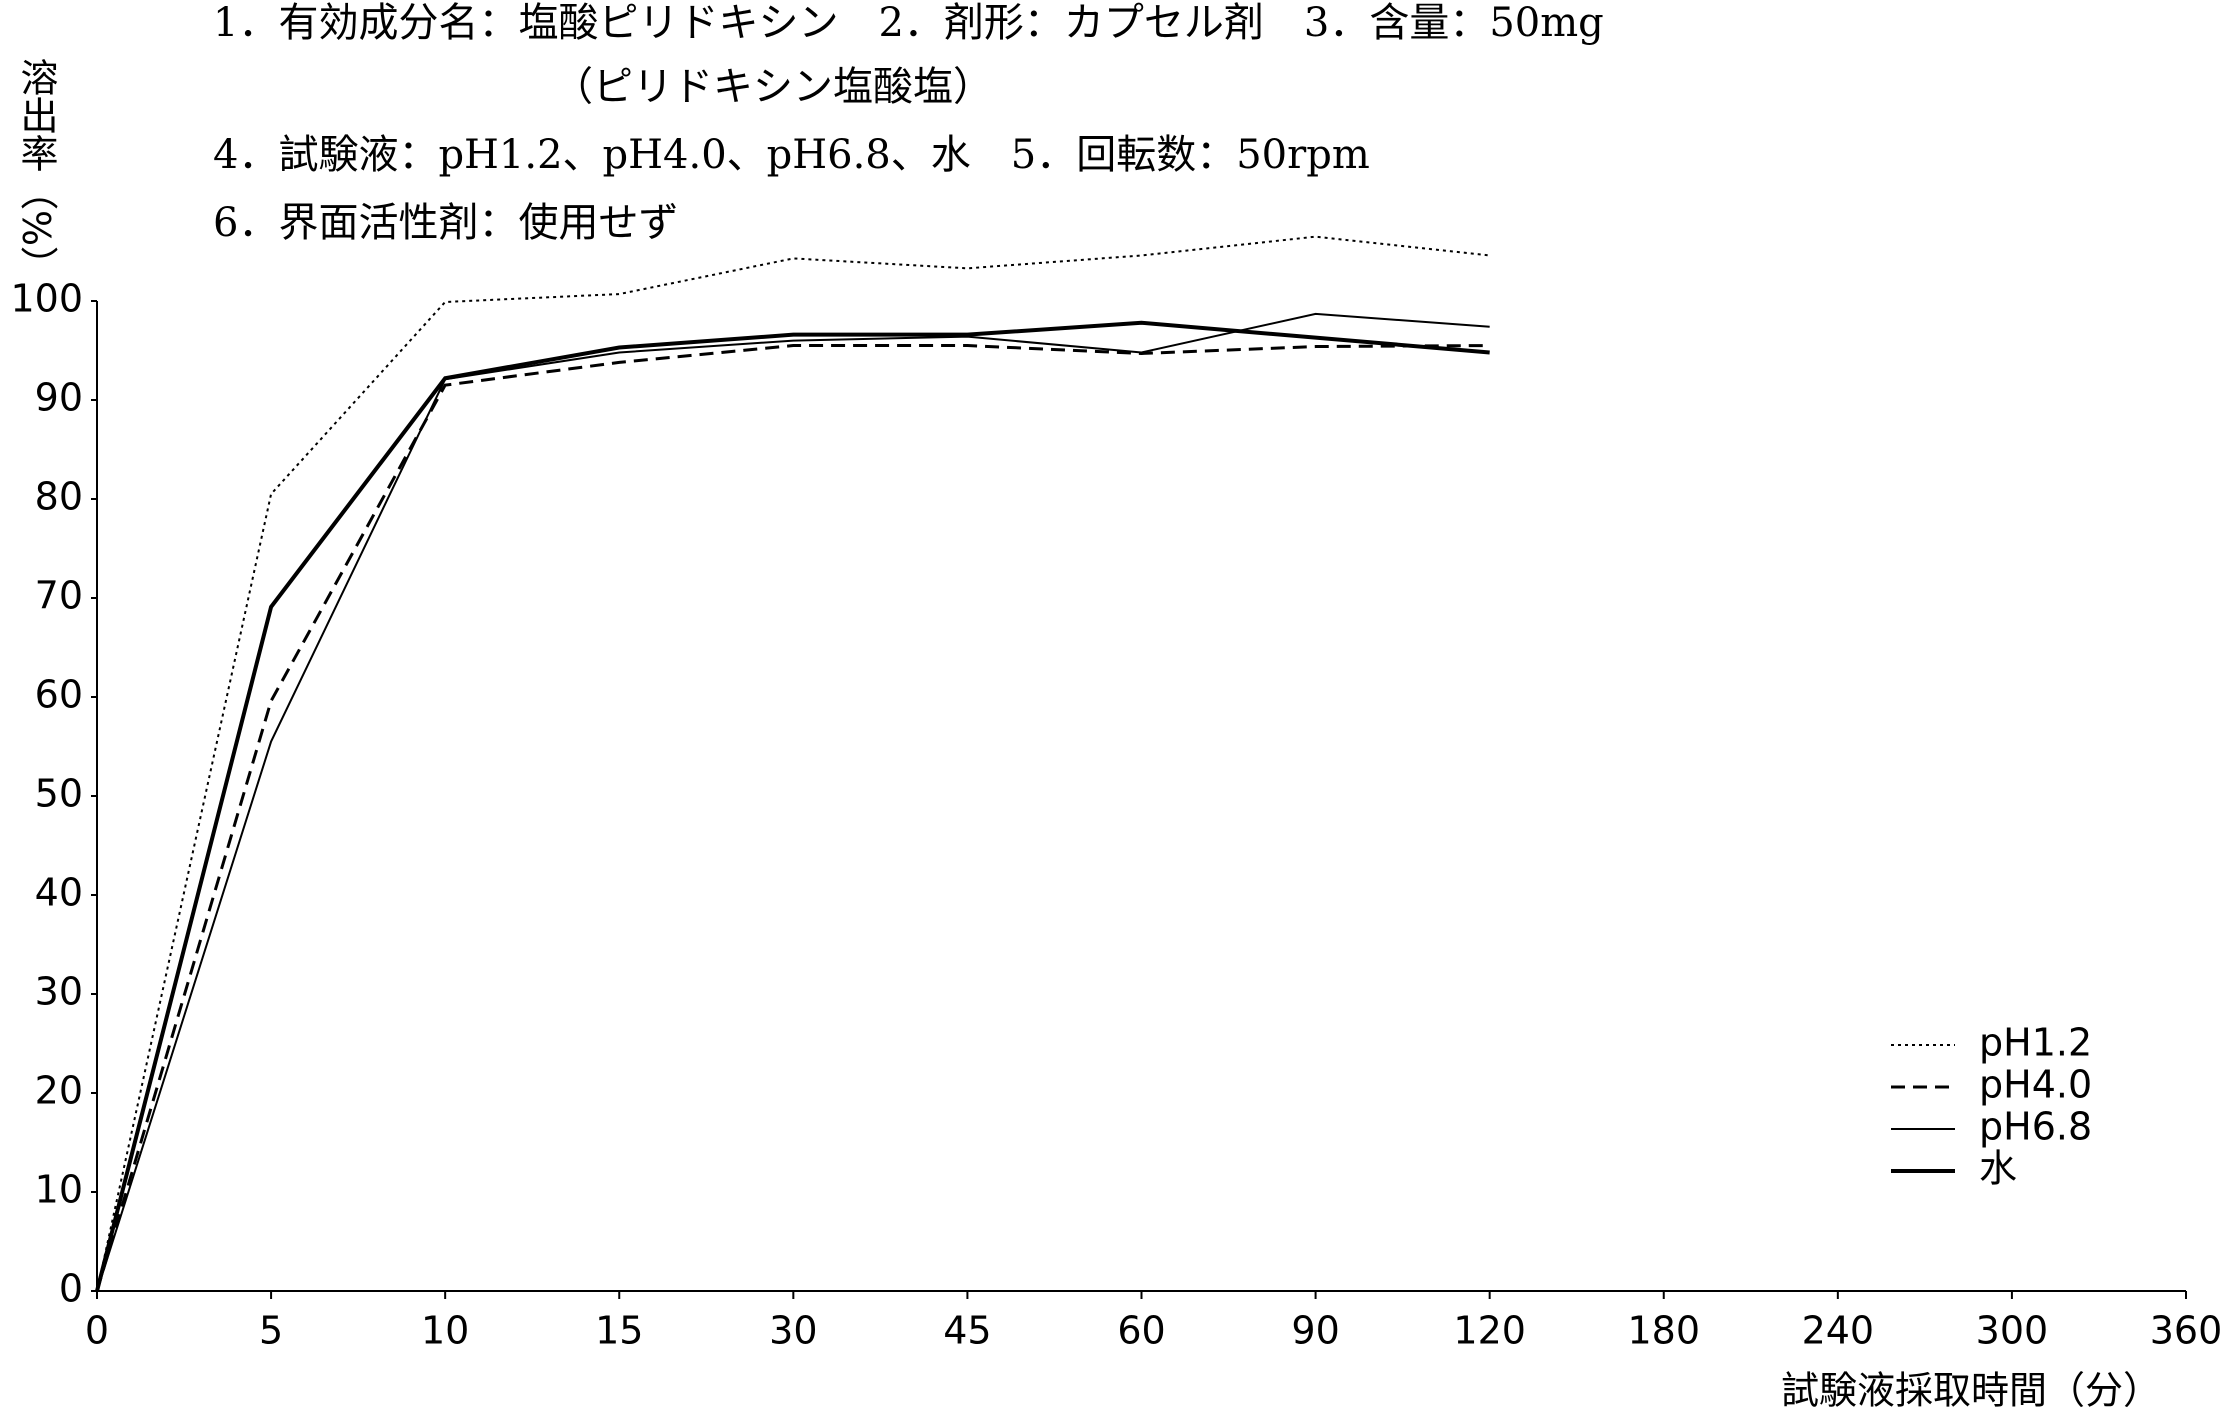  What do you see at coordinates (793, 1331) in the screenshot?
I see `x-tick-label: 30` at bounding box center [793, 1331].